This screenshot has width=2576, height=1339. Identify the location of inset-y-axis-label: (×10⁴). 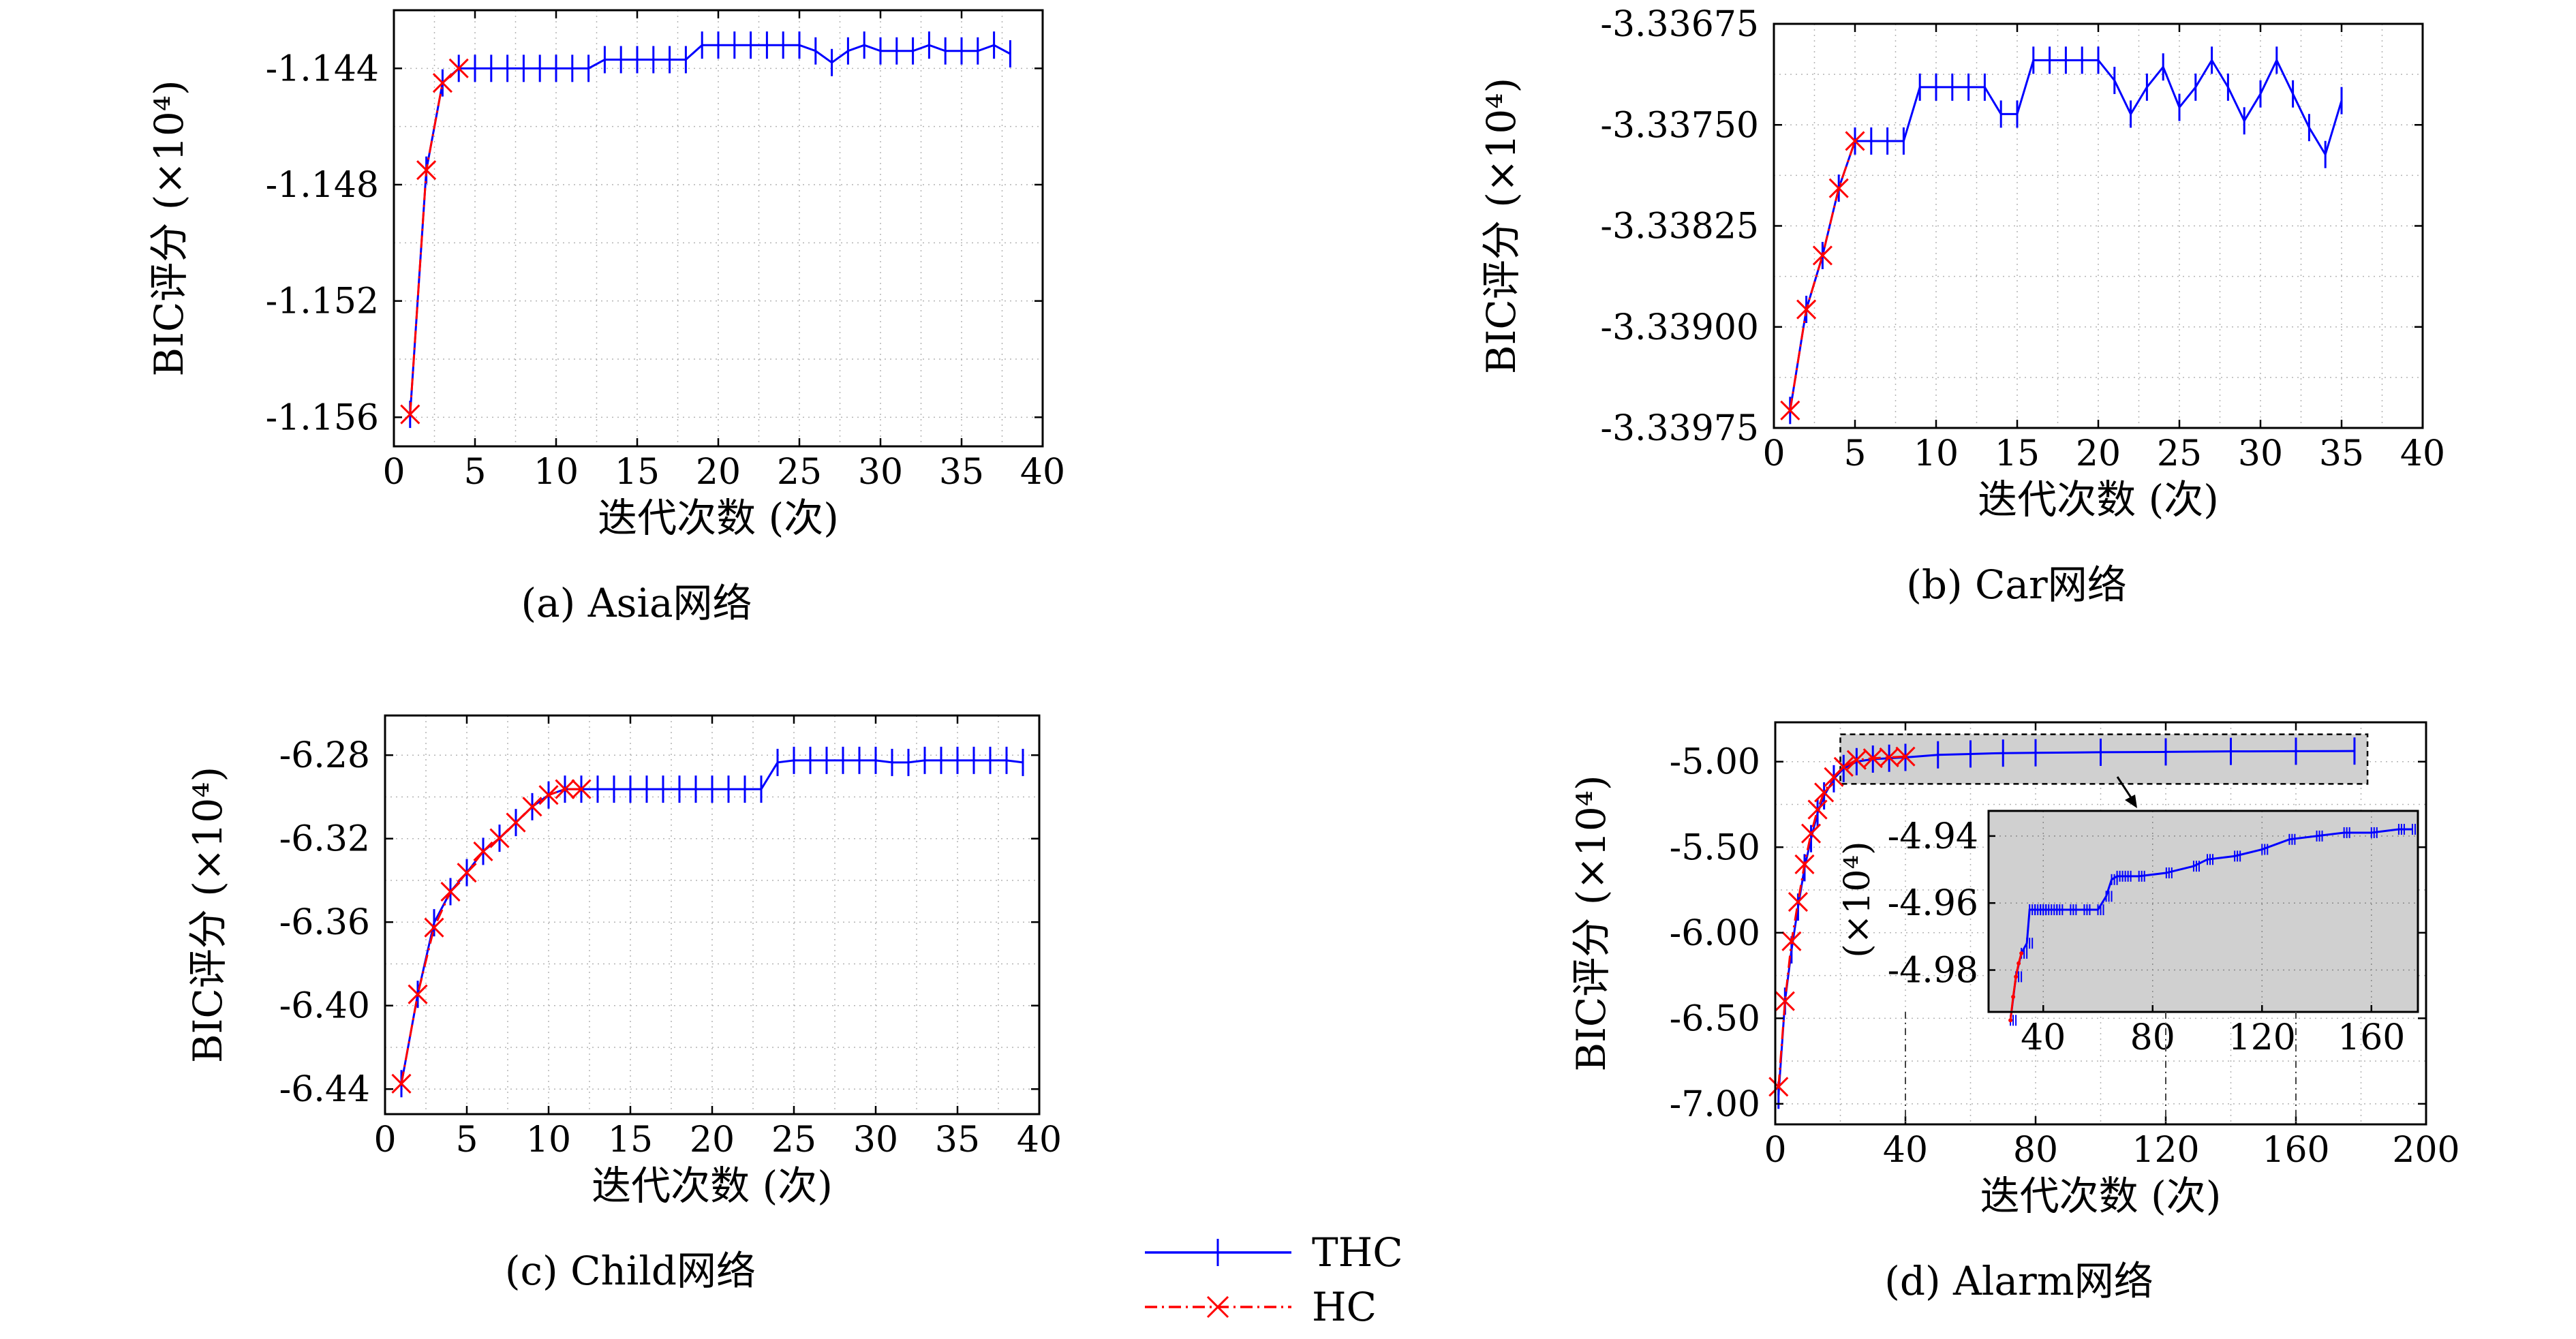
(1857, 899).